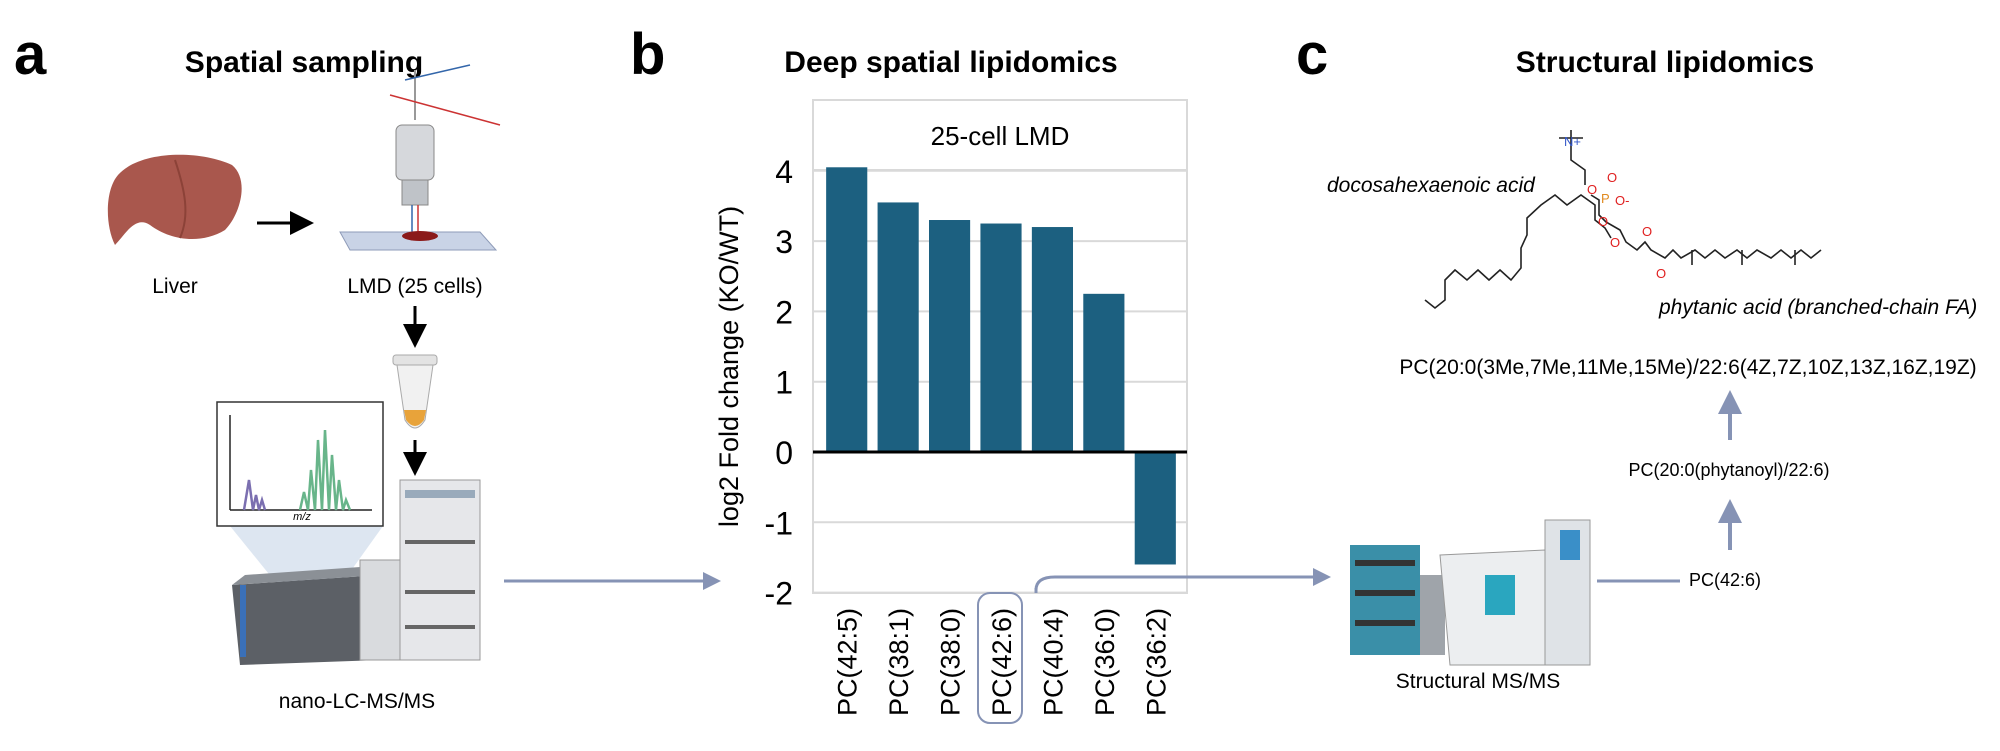 This screenshot has height=751, width=2000. I want to click on mz-axis-label: m/z, so click(302, 517).